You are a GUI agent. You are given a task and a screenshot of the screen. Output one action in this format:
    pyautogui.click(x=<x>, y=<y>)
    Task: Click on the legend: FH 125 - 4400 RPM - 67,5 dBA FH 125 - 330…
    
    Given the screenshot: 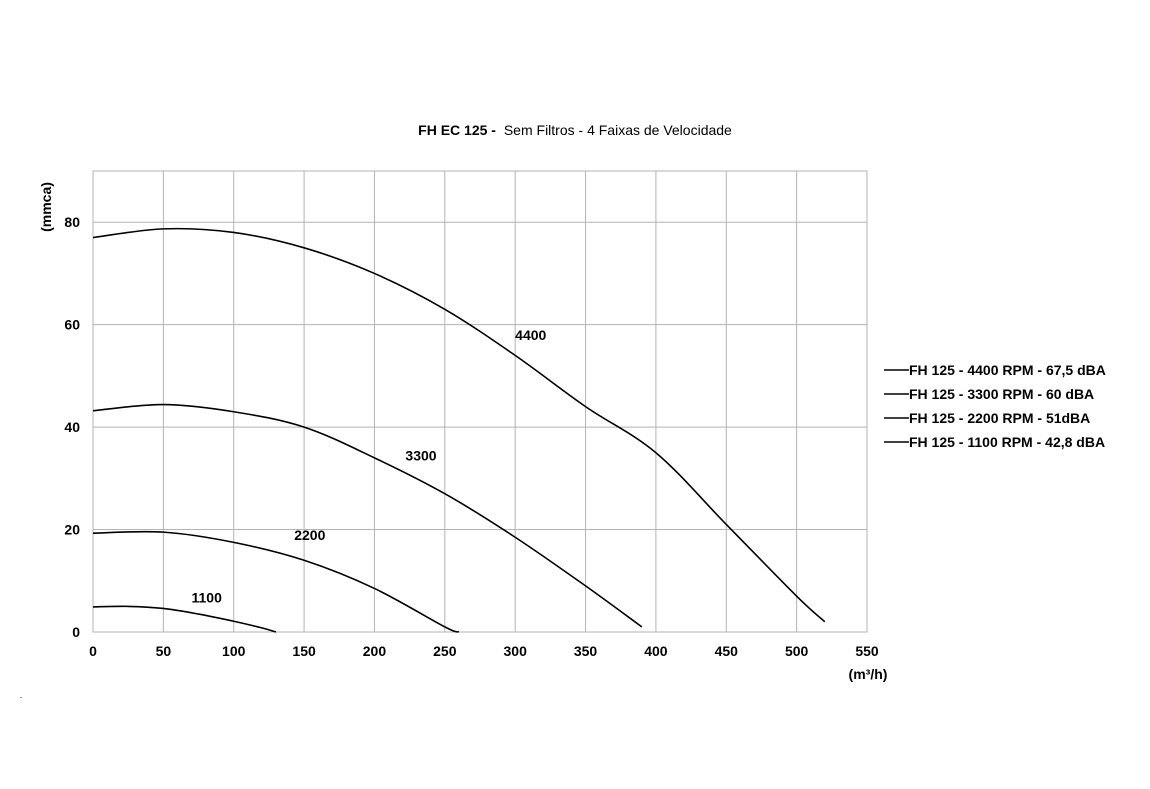 What is the action you would take?
    pyautogui.click(x=995, y=406)
    